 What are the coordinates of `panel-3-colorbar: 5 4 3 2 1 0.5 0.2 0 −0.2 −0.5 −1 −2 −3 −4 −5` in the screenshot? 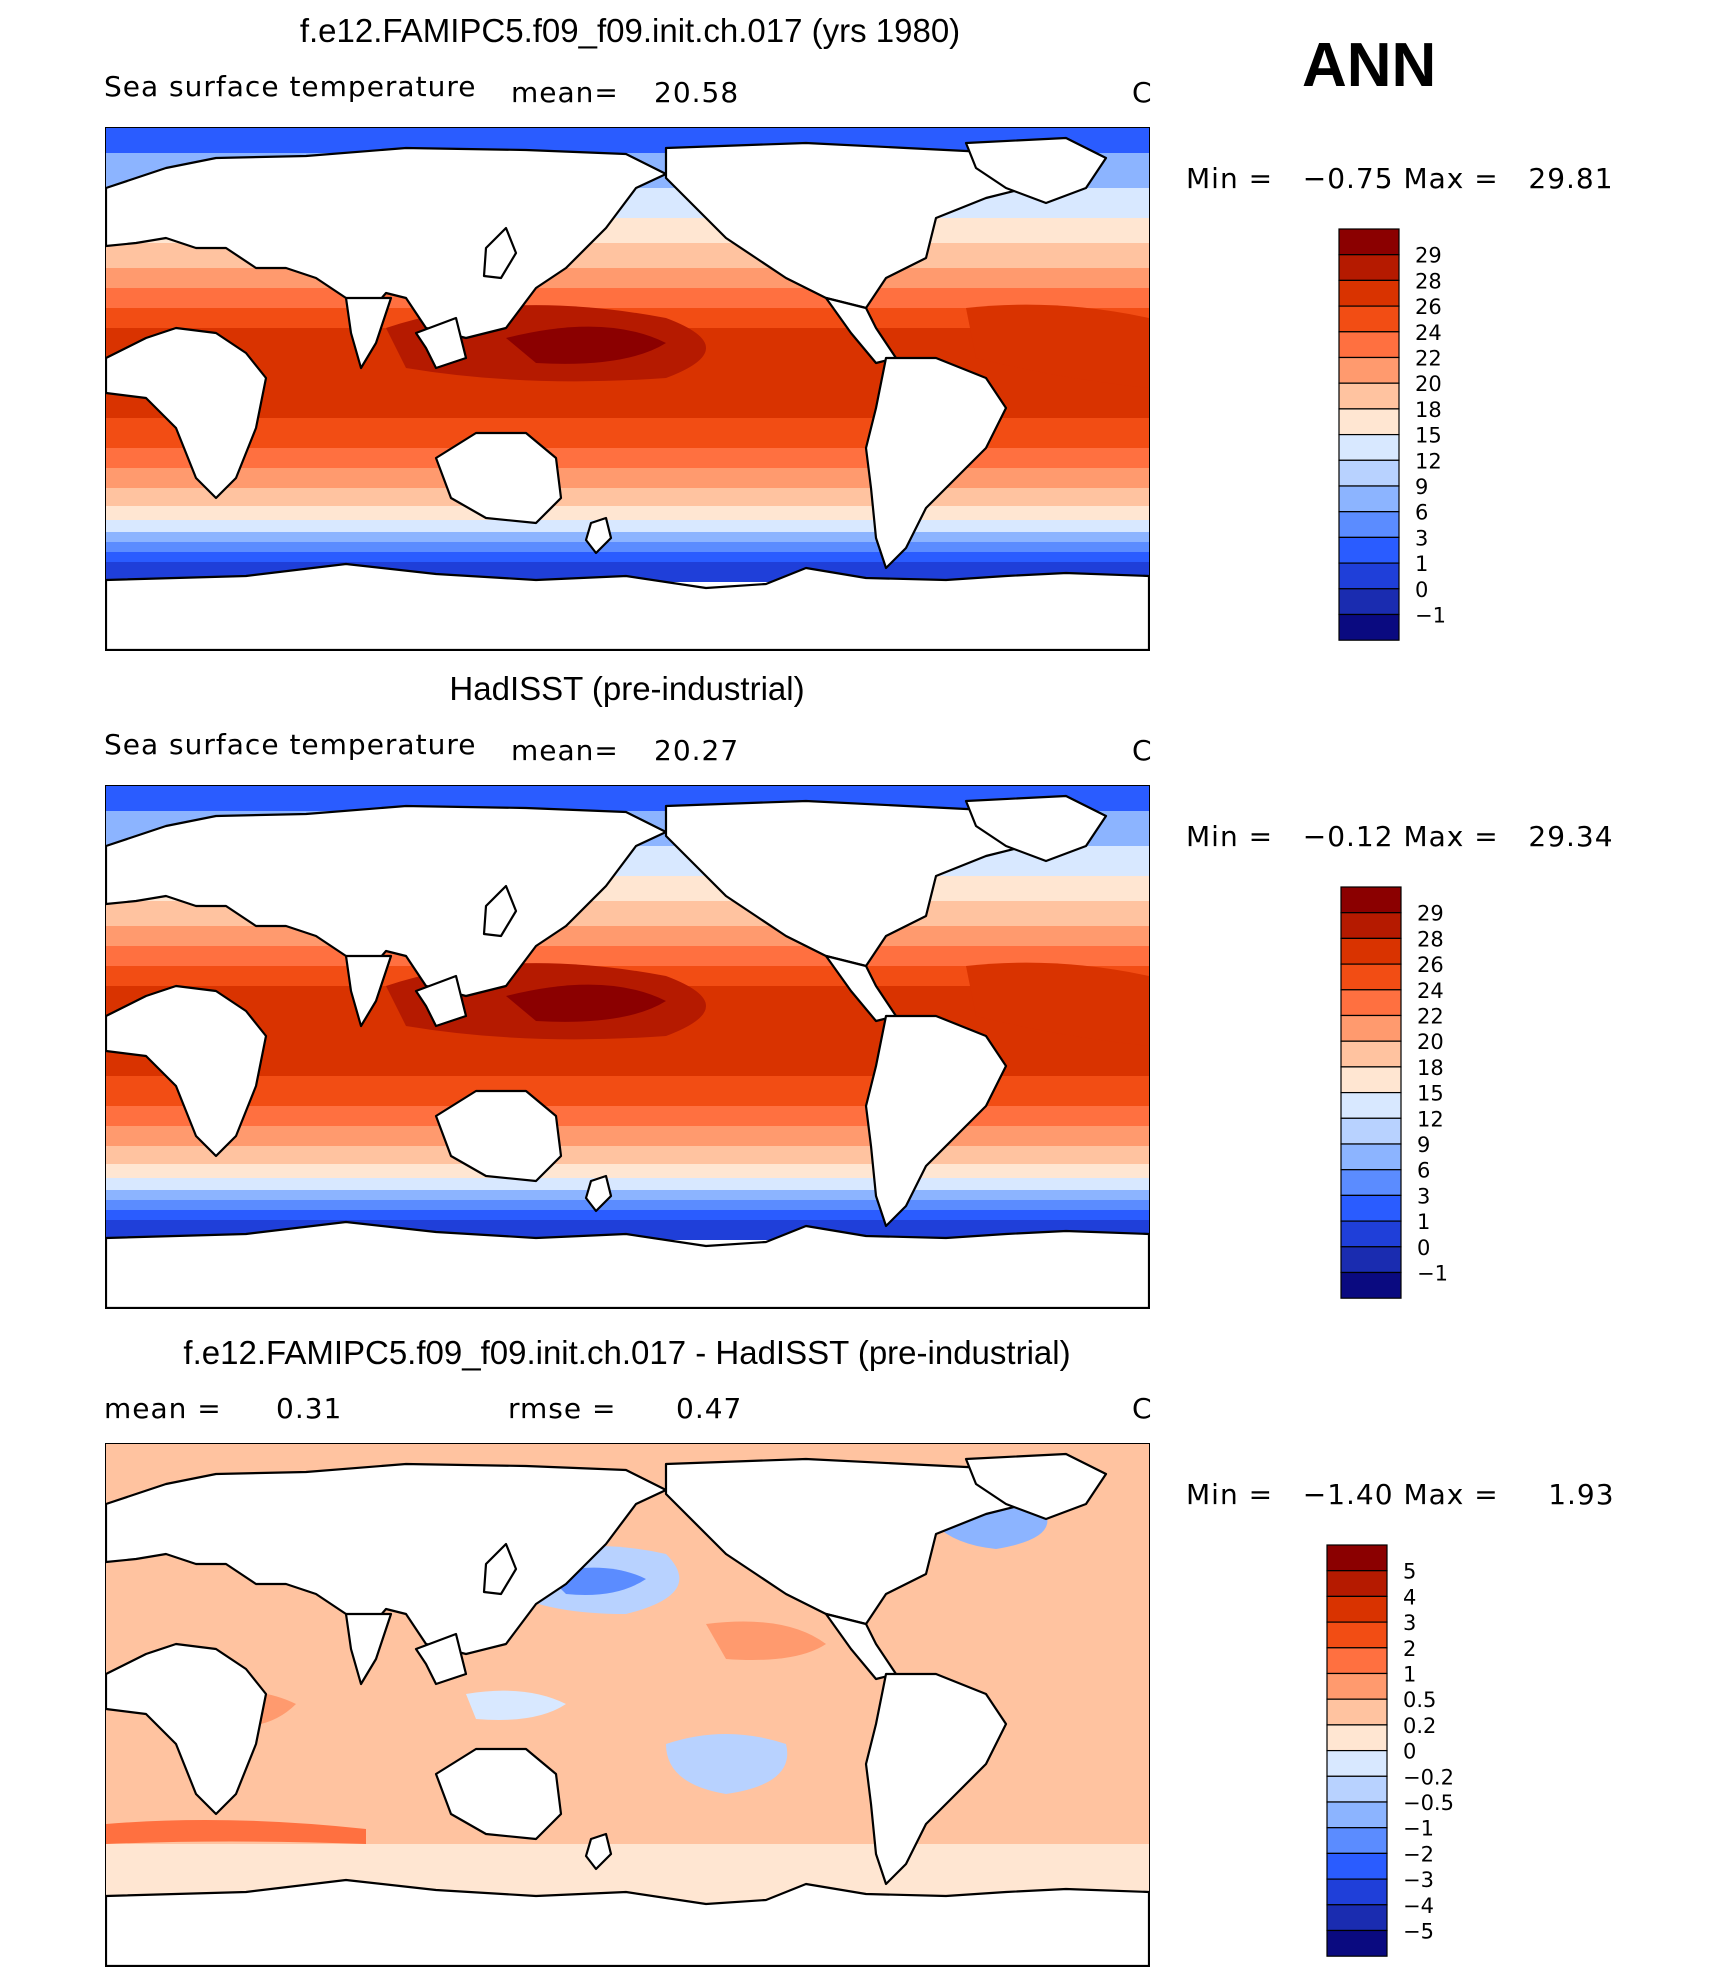 It's located at (1416, 1751).